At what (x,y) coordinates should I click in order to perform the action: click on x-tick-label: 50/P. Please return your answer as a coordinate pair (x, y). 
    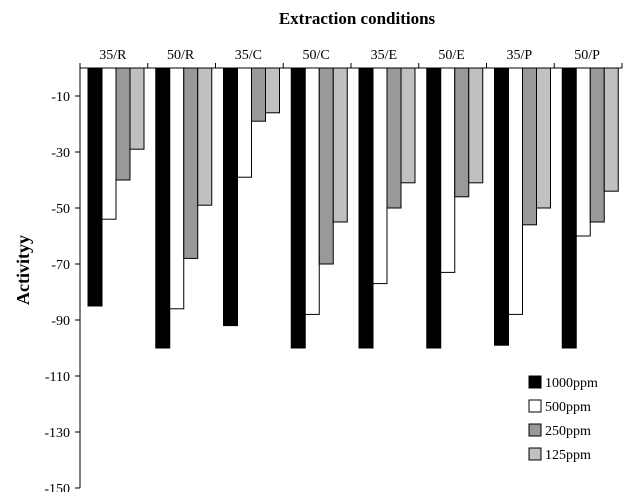
    Looking at the image, I should click on (587, 55).